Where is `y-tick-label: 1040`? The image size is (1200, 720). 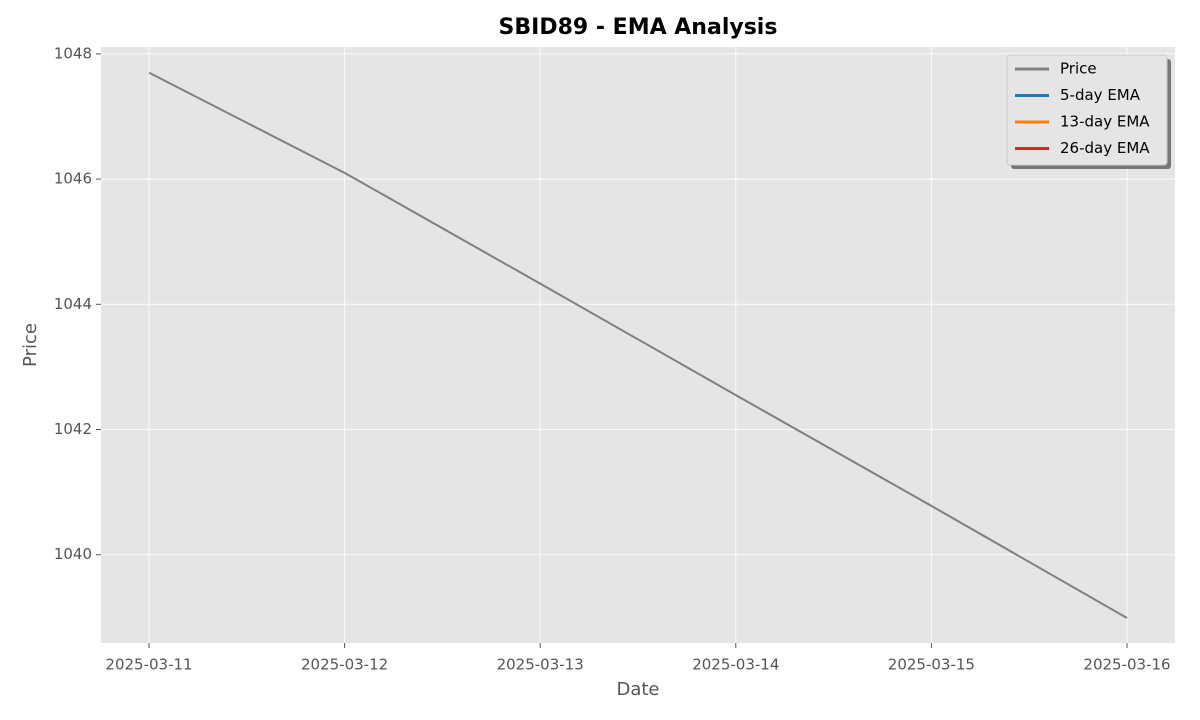
y-tick-label: 1040 is located at coordinates (73, 554).